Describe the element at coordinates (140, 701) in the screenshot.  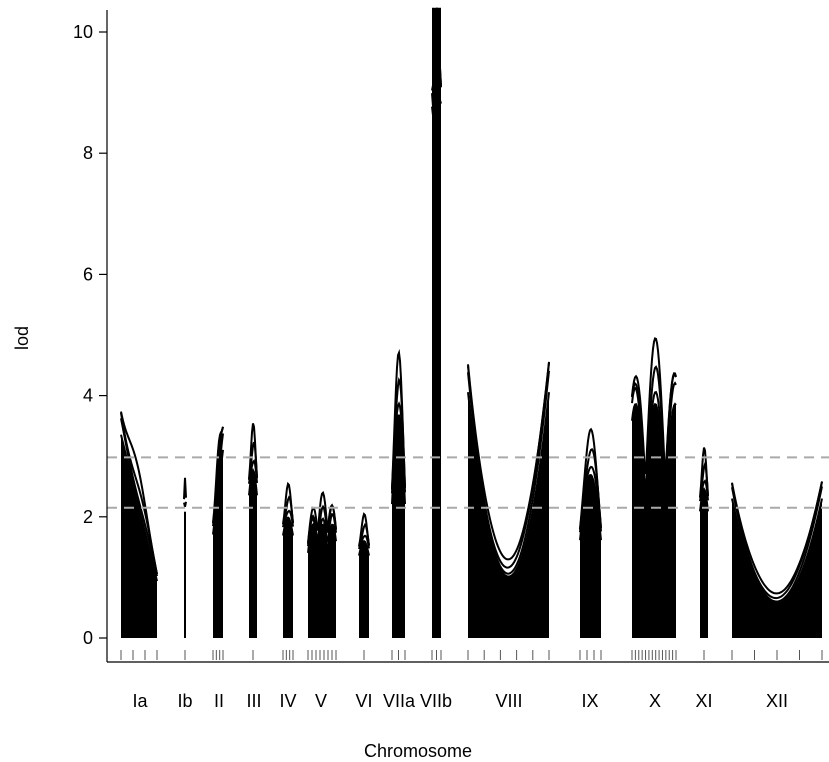
I see `chromosome-label-Ia: Ia` at that location.